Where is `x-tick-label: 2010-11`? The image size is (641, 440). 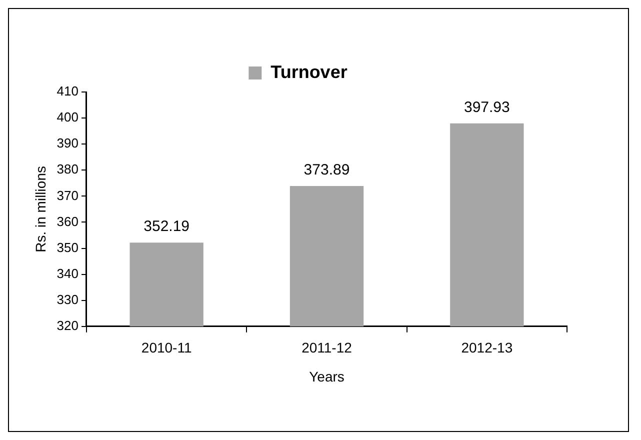
x-tick-label: 2010-11 is located at coordinates (166, 348).